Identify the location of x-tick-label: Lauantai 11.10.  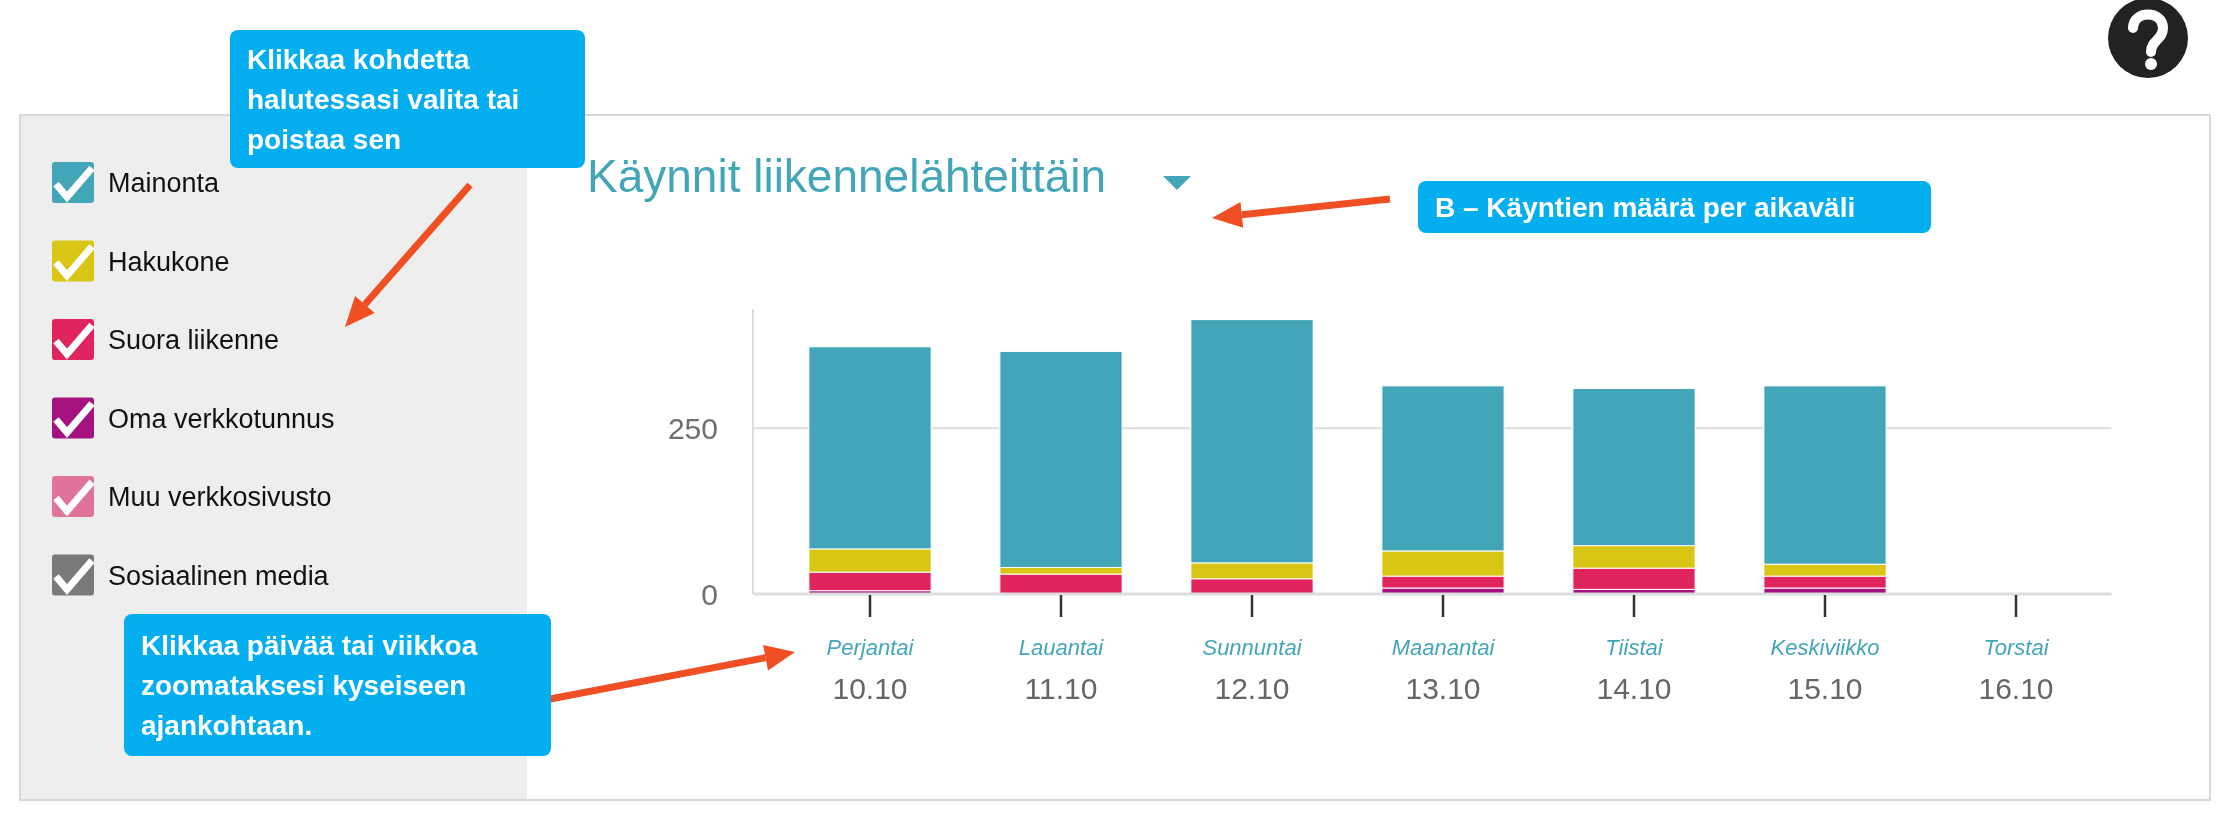
(1061, 670).